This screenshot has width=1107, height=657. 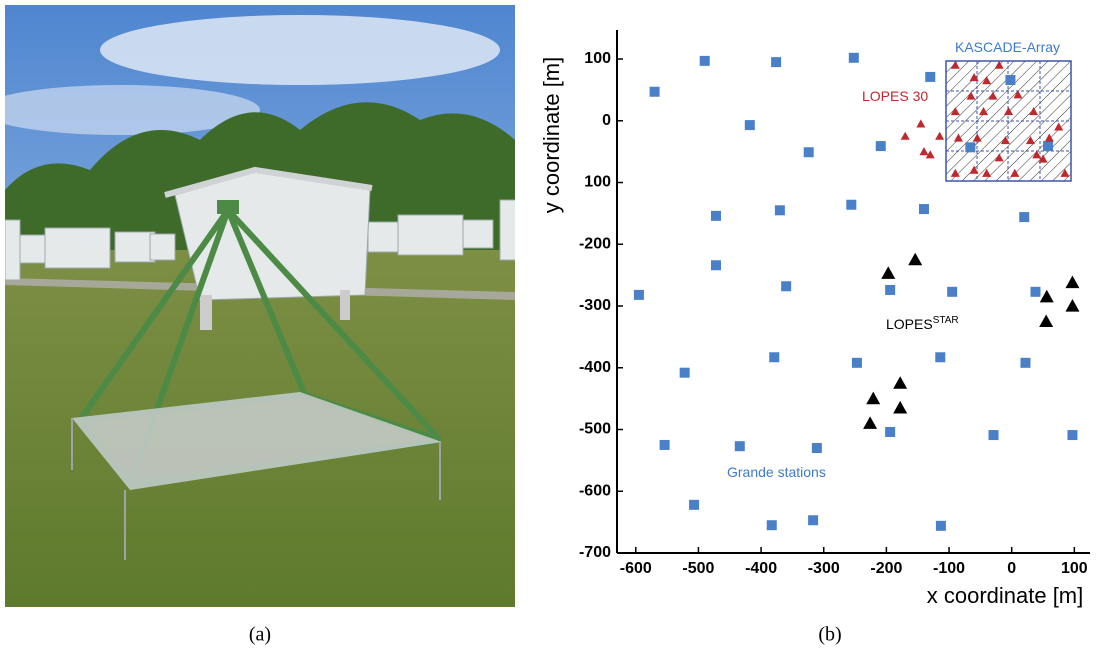 What do you see at coordinates (1011, 568) in the screenshot?
I see `x-tick-label: 0` at bounding box center [1011, 568].